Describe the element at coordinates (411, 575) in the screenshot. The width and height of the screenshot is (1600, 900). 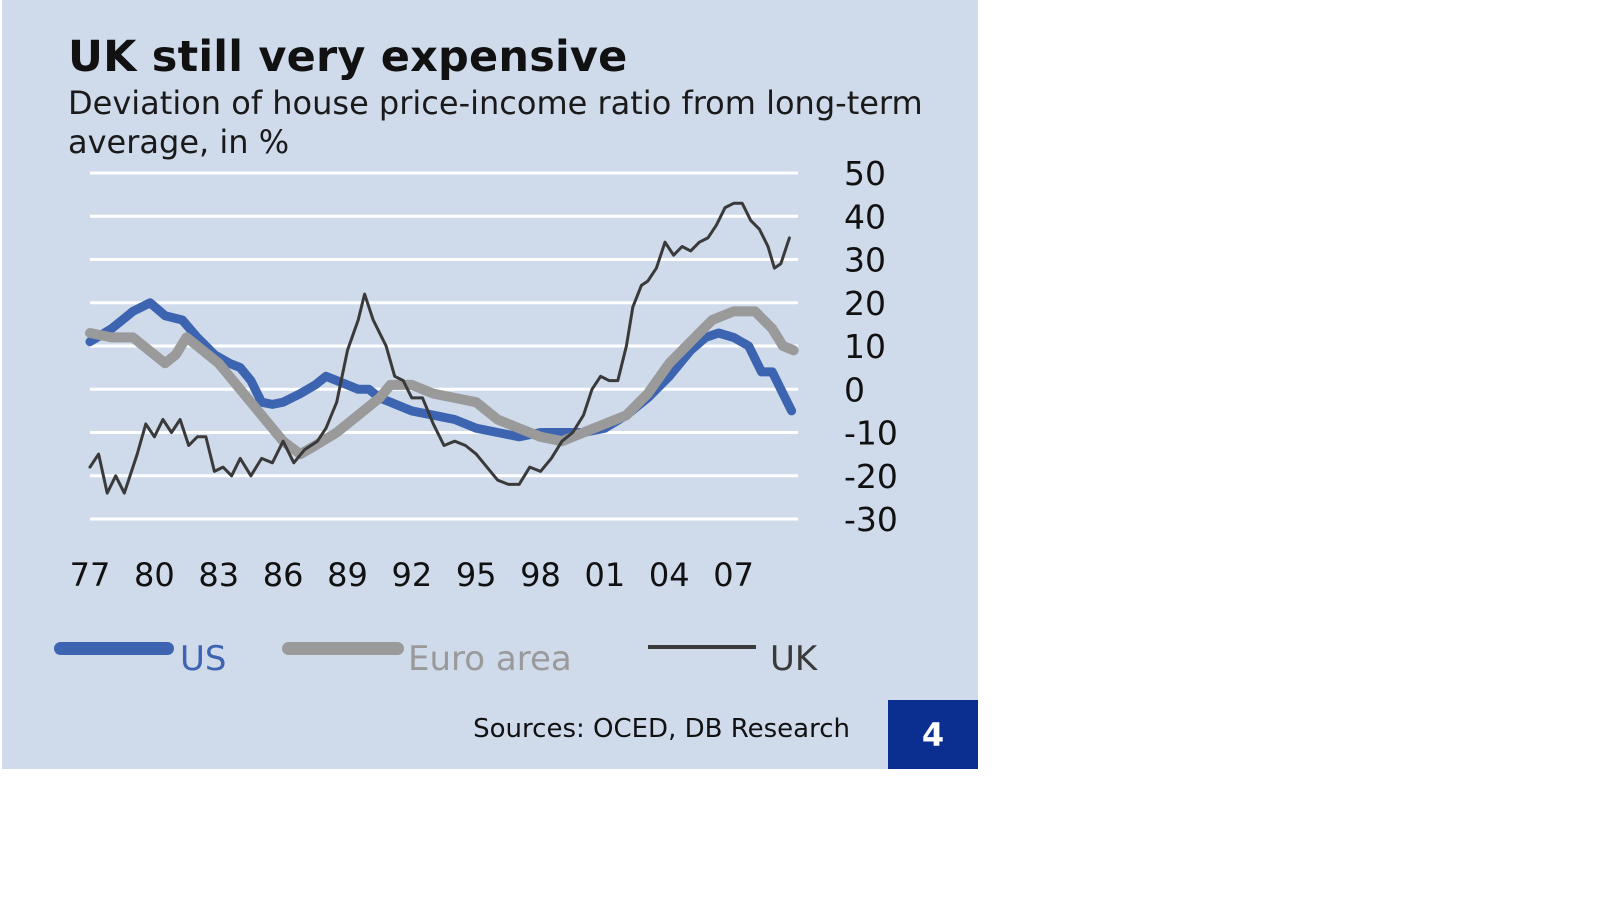
I see `x-tick-label: 92` at that location.